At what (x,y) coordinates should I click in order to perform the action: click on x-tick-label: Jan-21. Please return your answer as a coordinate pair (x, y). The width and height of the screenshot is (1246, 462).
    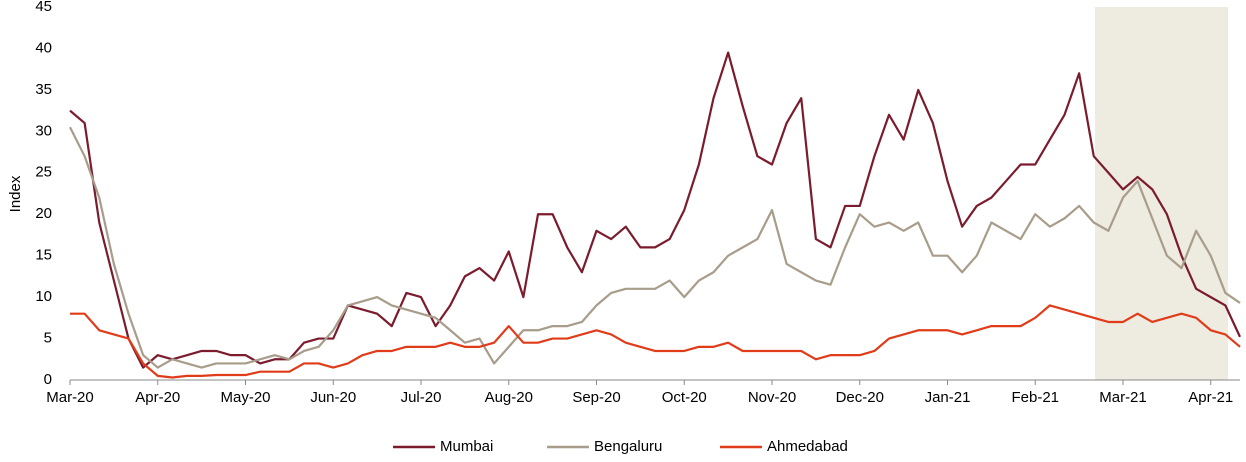
    Looking at the image, I should click on (948, 397).